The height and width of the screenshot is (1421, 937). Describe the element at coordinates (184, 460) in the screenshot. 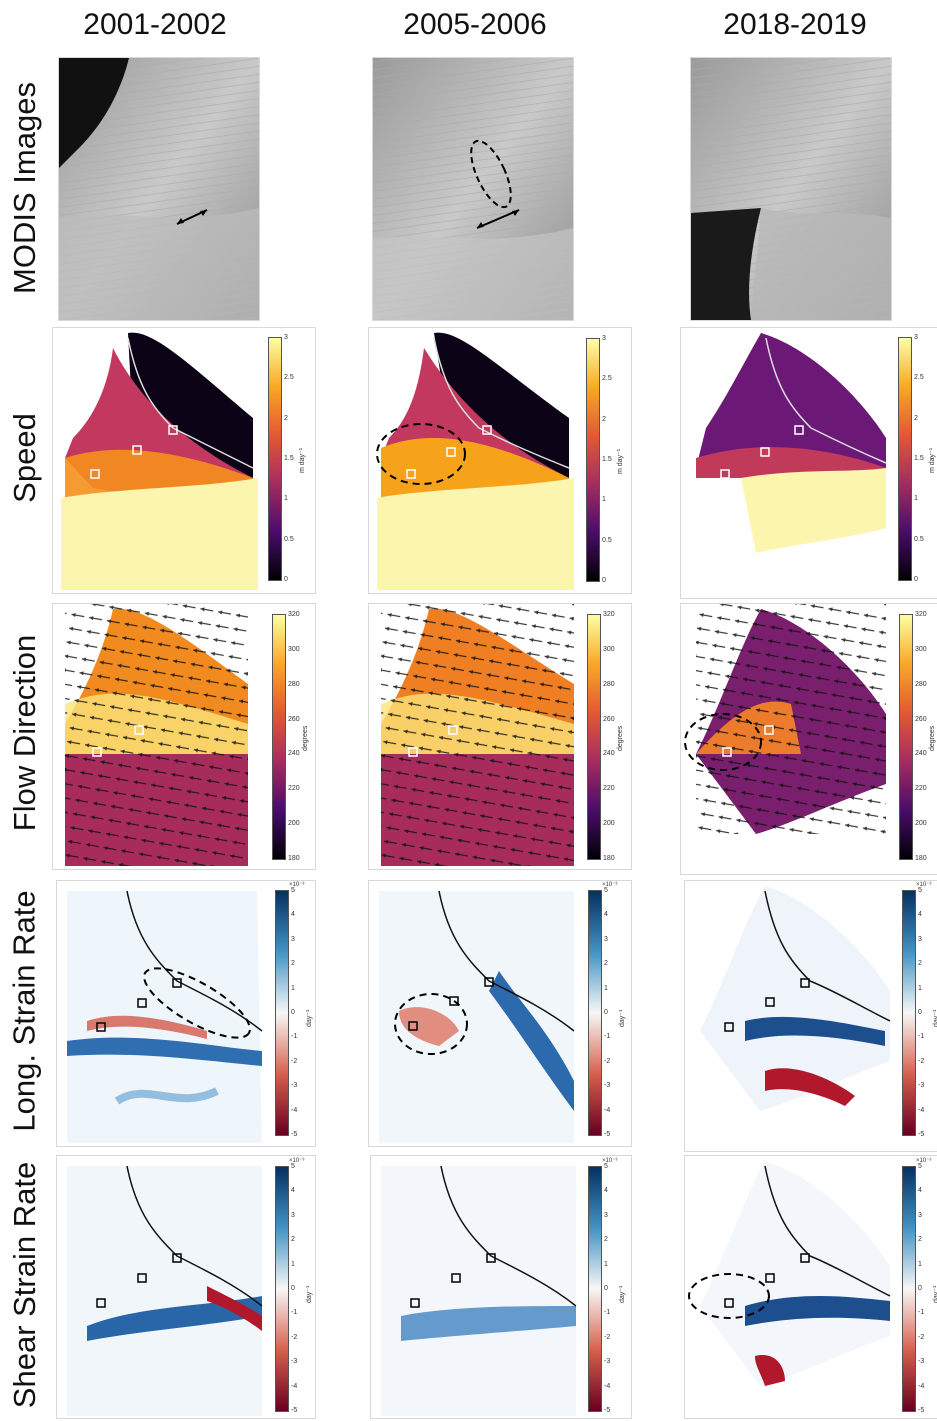

I see `speed-map-2001` at that location.